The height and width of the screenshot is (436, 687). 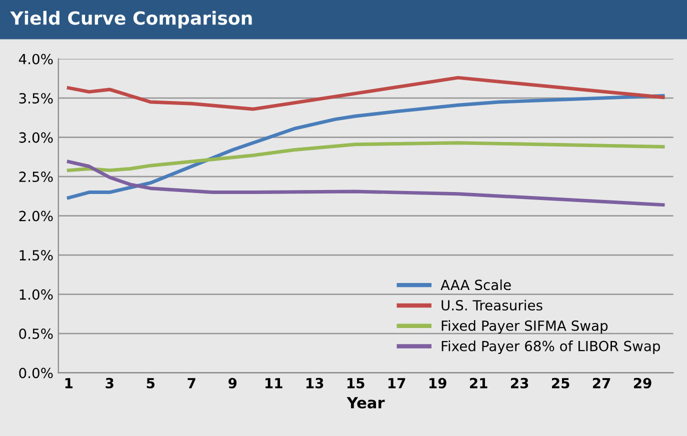 I want to click on x-tick-label: 9, so click(x=232, y=383).